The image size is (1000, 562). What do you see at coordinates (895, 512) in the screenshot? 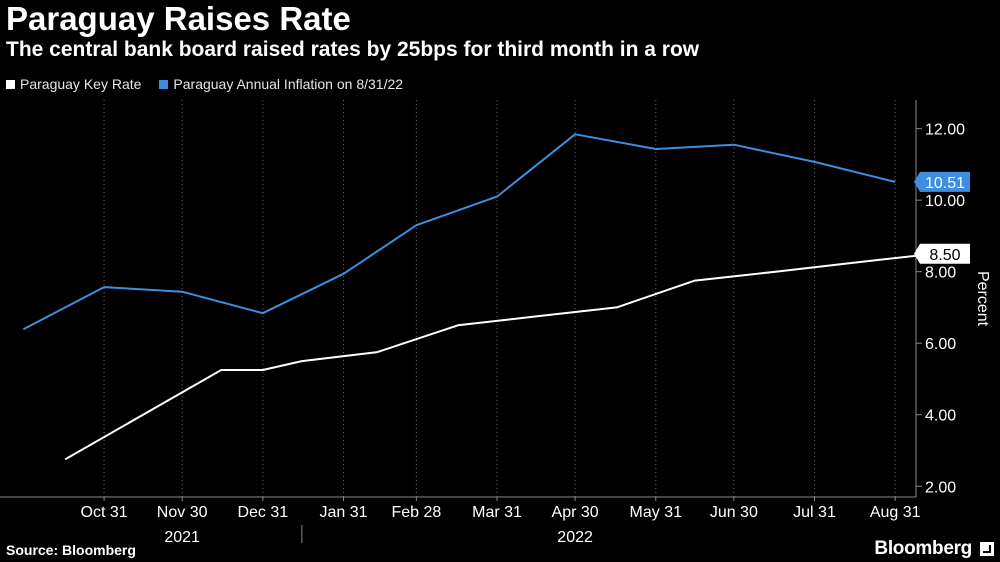
I see `x-tick-label: Aug 31` at bounding box center [895, 512].